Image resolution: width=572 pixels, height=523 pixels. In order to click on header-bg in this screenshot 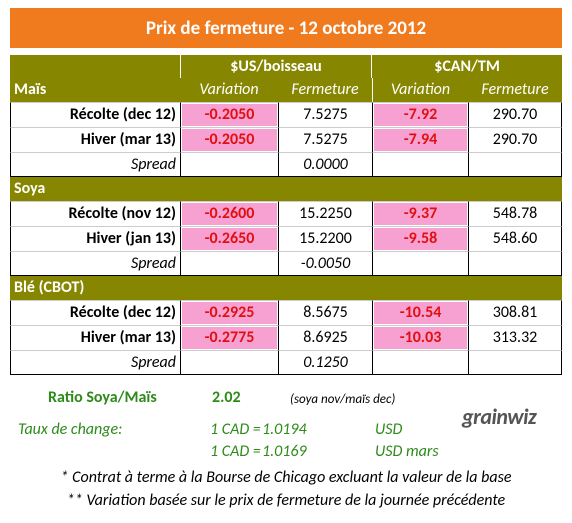, I will do `click(286, 78)`.